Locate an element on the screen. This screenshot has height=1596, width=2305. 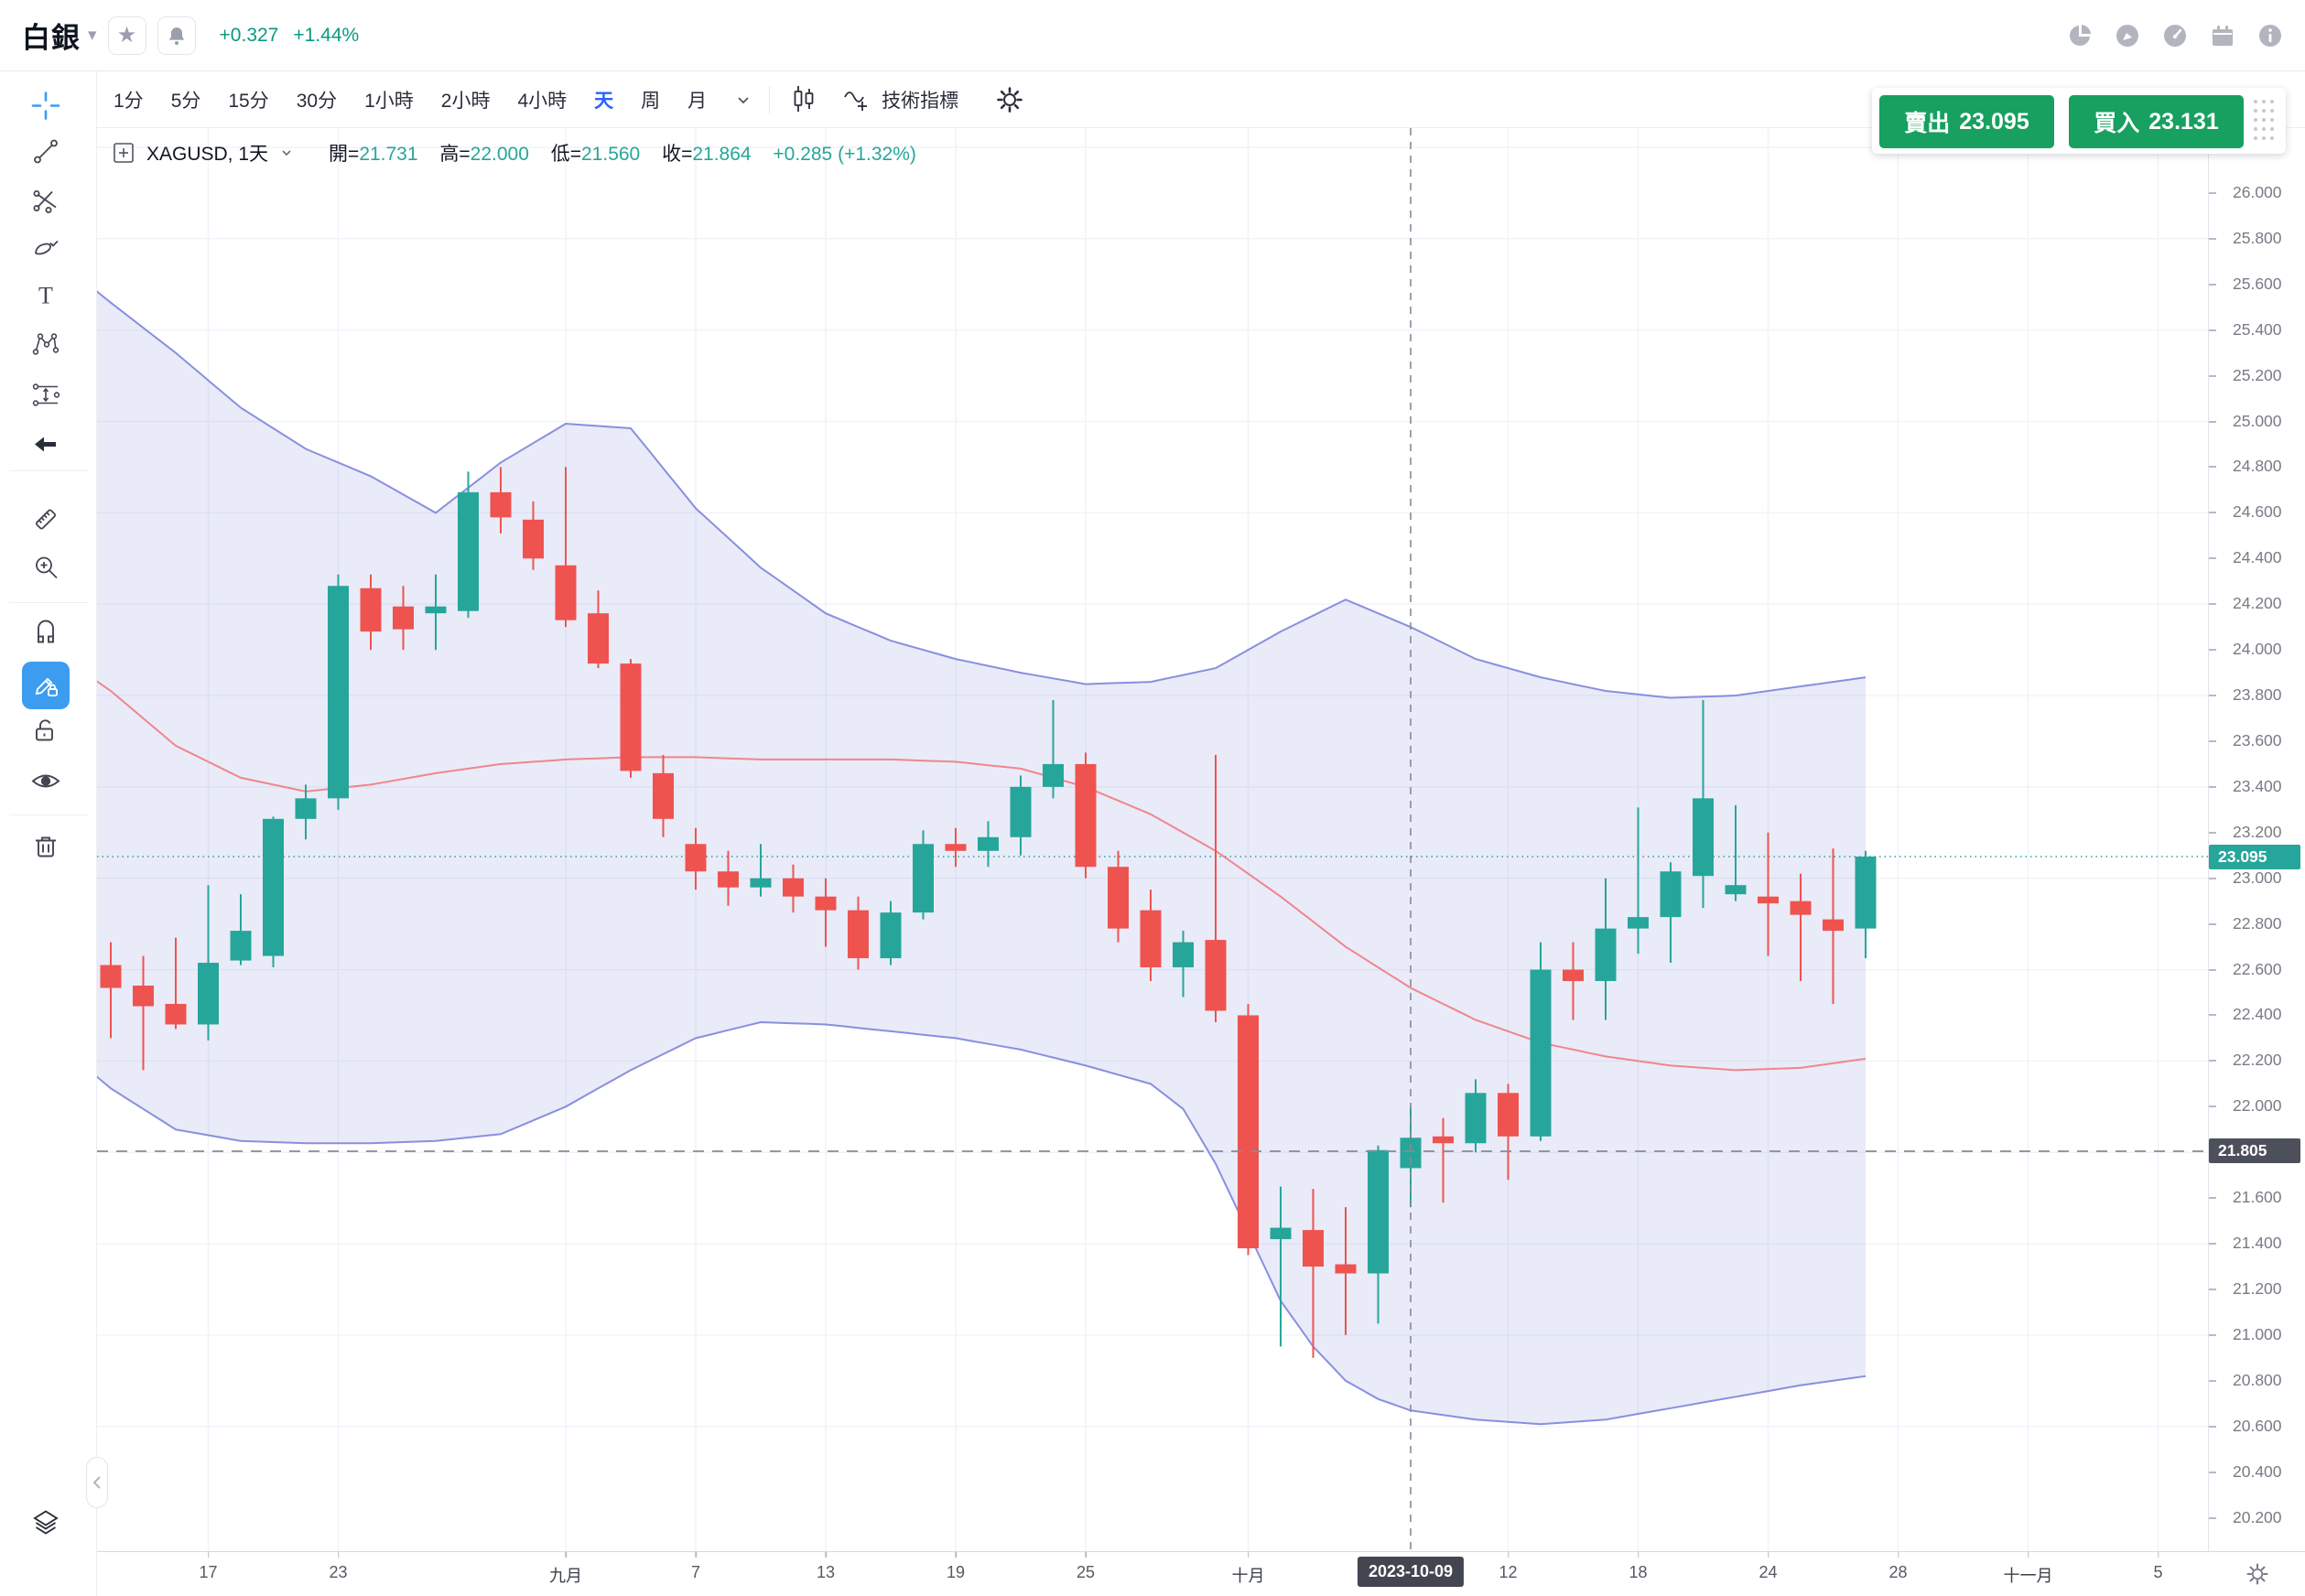
drawing-lock-tool-active is located at coordinates (46, 685).